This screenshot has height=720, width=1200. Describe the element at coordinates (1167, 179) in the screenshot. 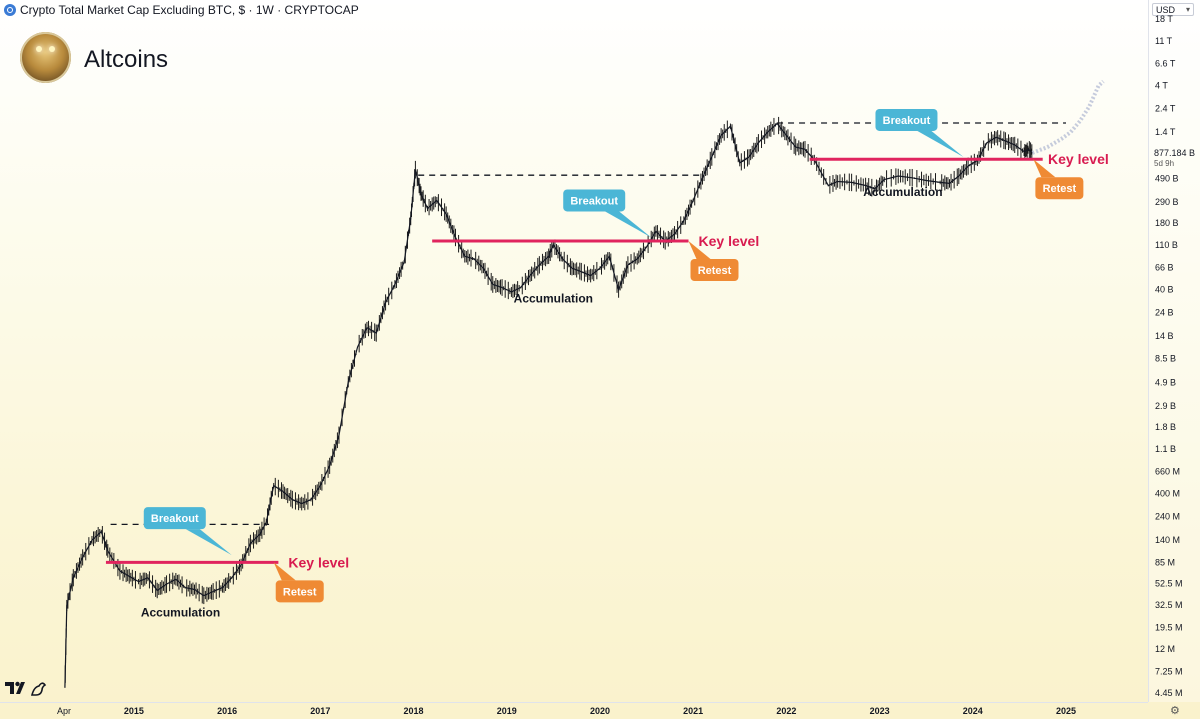

I see `y-tick-label: 490 B` at that location.